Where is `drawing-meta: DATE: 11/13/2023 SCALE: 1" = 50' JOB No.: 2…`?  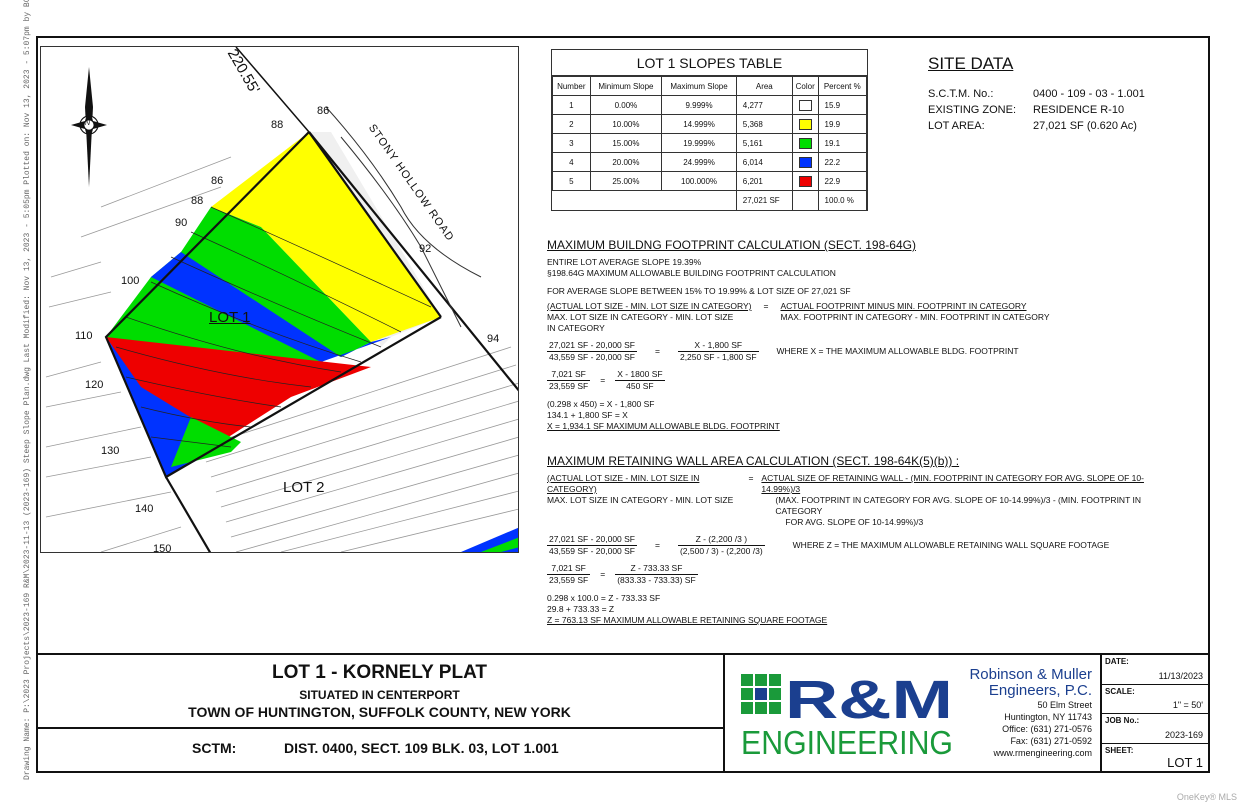 drawing-meta: DATE: 11/13/2023 SCALE: 1" = 50' JOB No.: 2… is located at coordinates (1154, 714).